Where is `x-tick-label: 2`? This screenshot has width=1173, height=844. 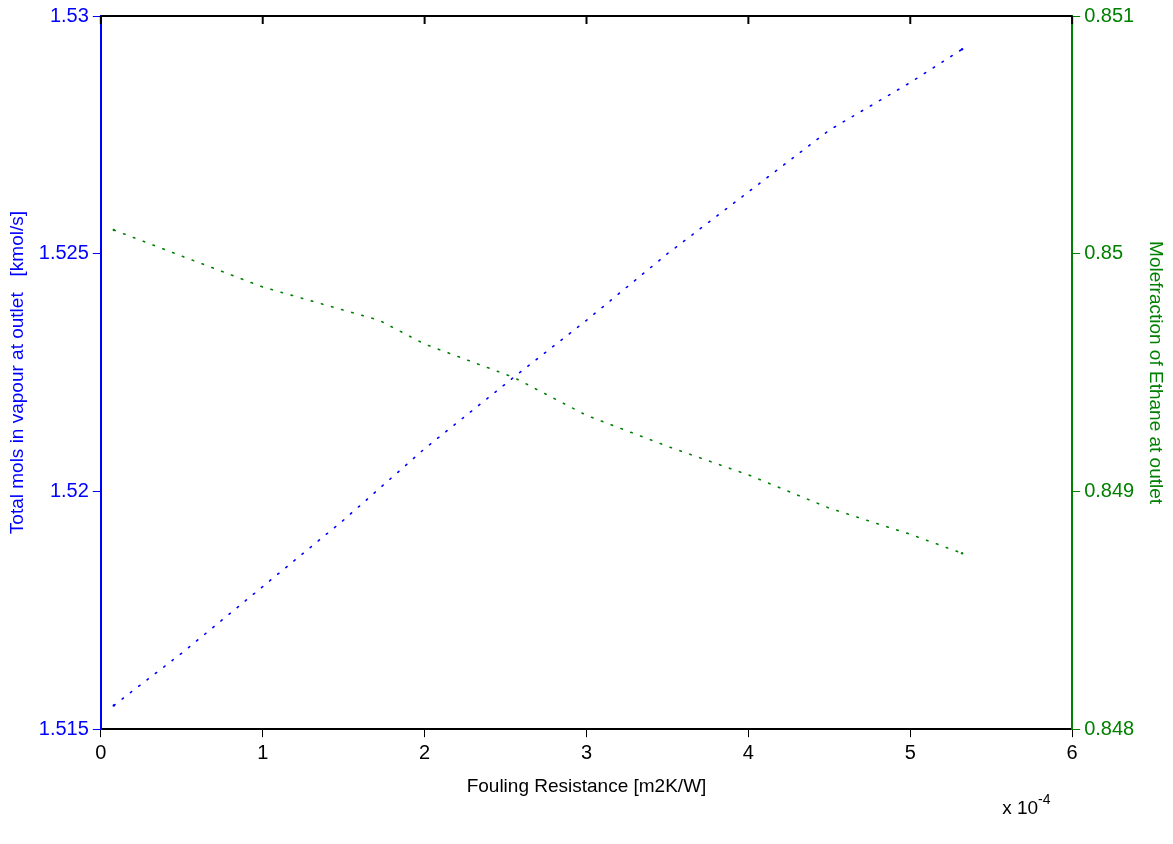
x-tick-label: 2 is located at coordinates (425, 751).